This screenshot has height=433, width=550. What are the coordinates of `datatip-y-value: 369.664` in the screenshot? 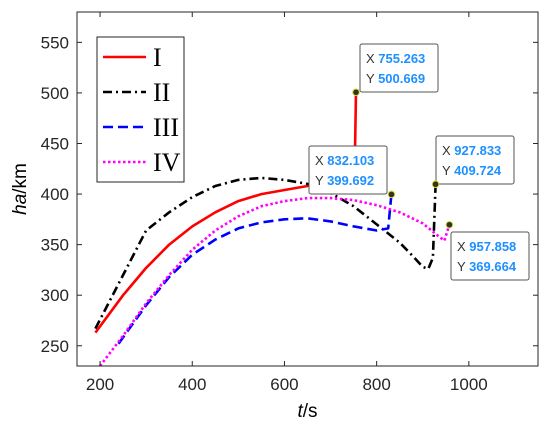 It's located at (493, 266).